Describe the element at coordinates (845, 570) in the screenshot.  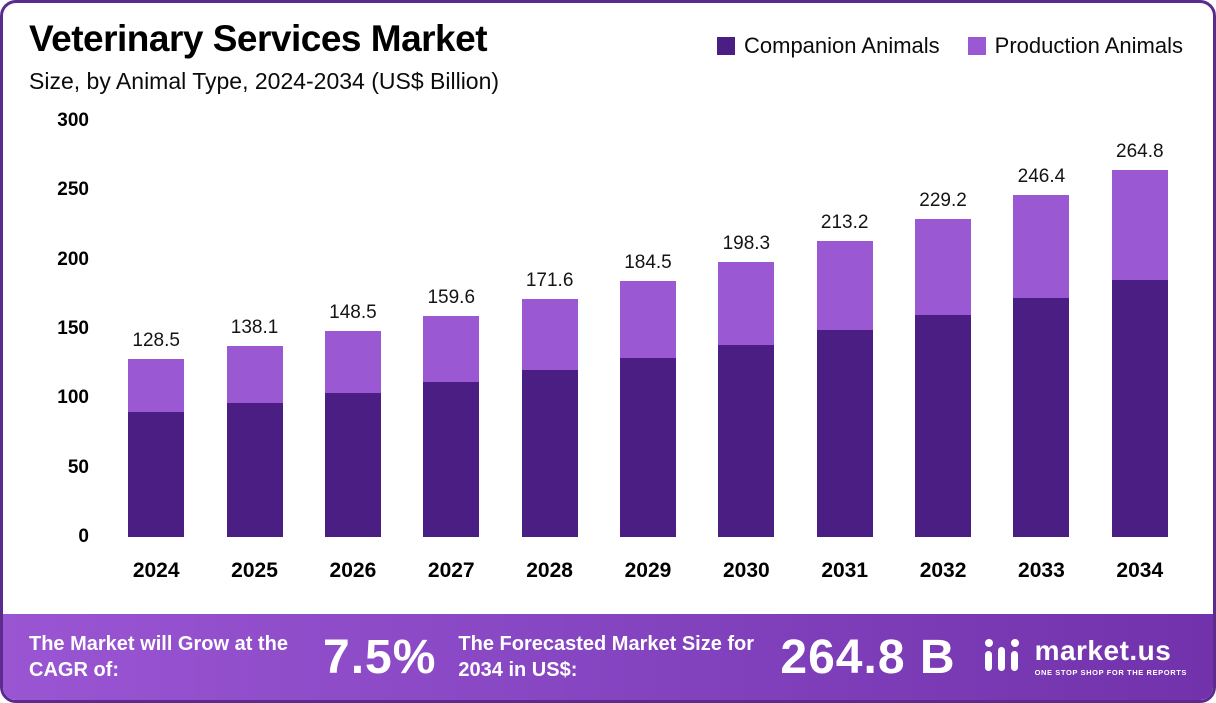
I see `x-axis-label: 2031` at that location.